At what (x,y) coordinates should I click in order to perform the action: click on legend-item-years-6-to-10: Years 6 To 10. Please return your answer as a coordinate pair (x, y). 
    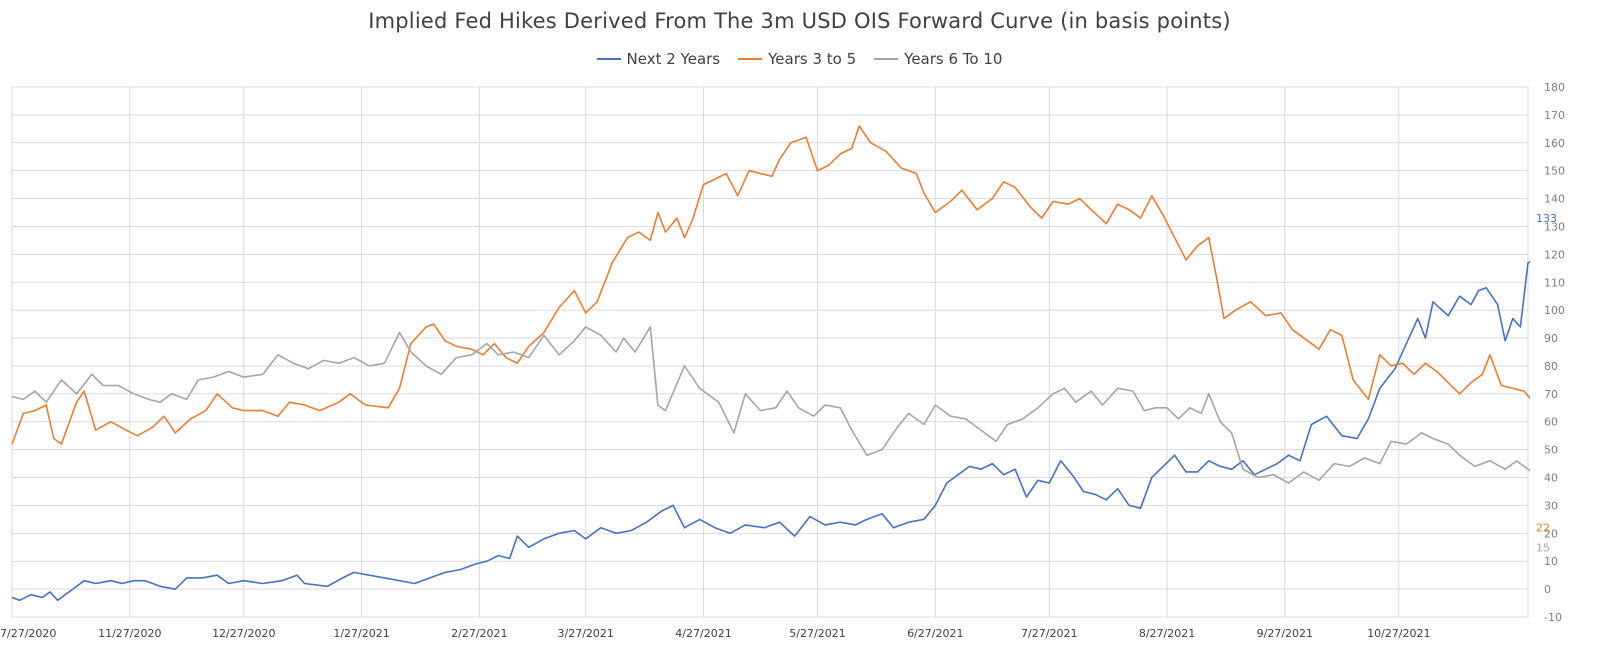
    Looking at the image, I should click on (938, 59).